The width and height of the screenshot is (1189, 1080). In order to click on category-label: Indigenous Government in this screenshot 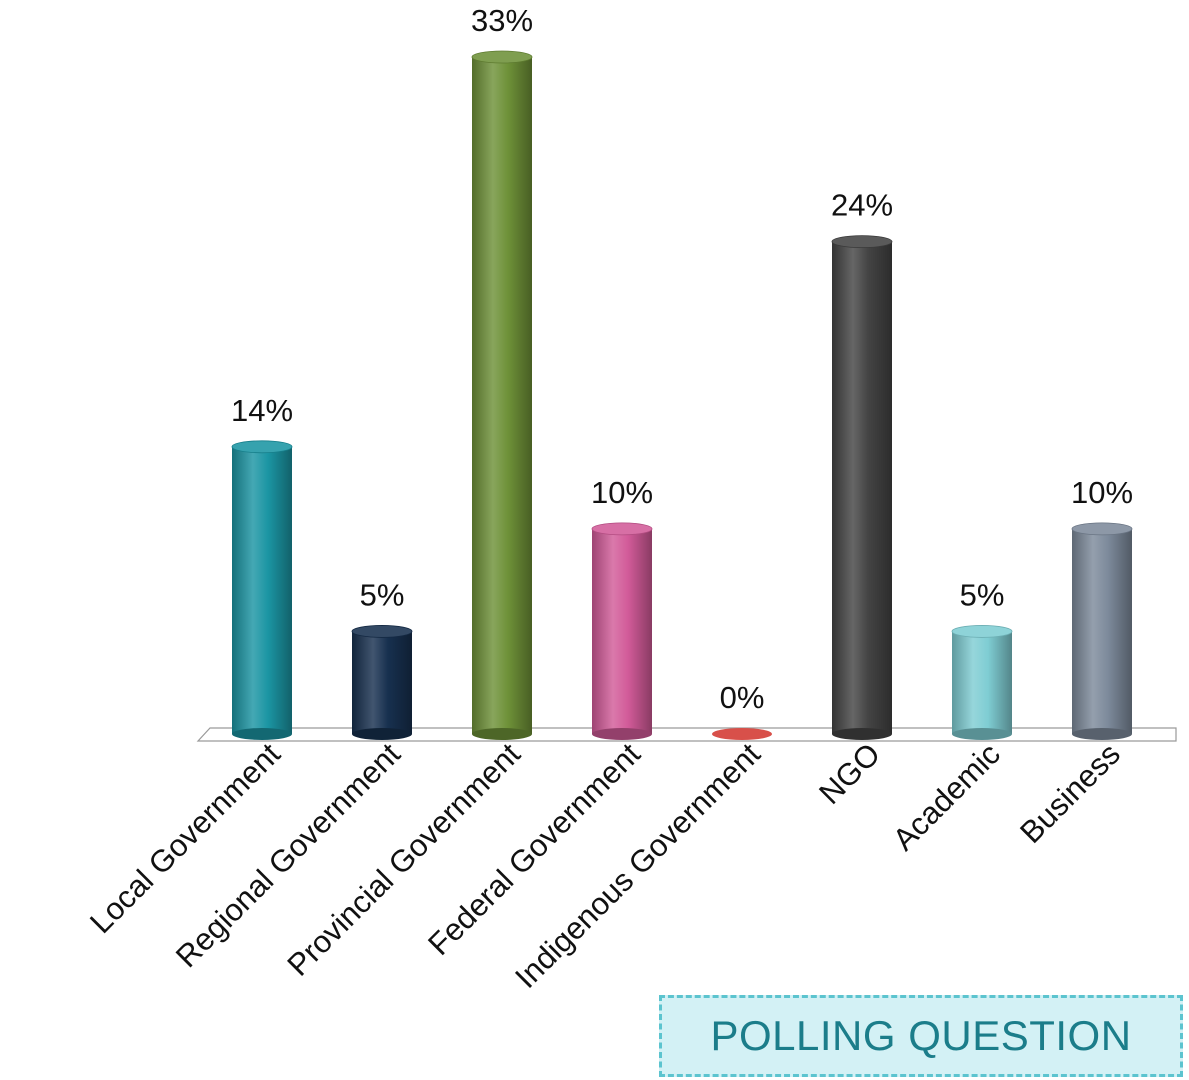, I will do `click(637, 865)`.